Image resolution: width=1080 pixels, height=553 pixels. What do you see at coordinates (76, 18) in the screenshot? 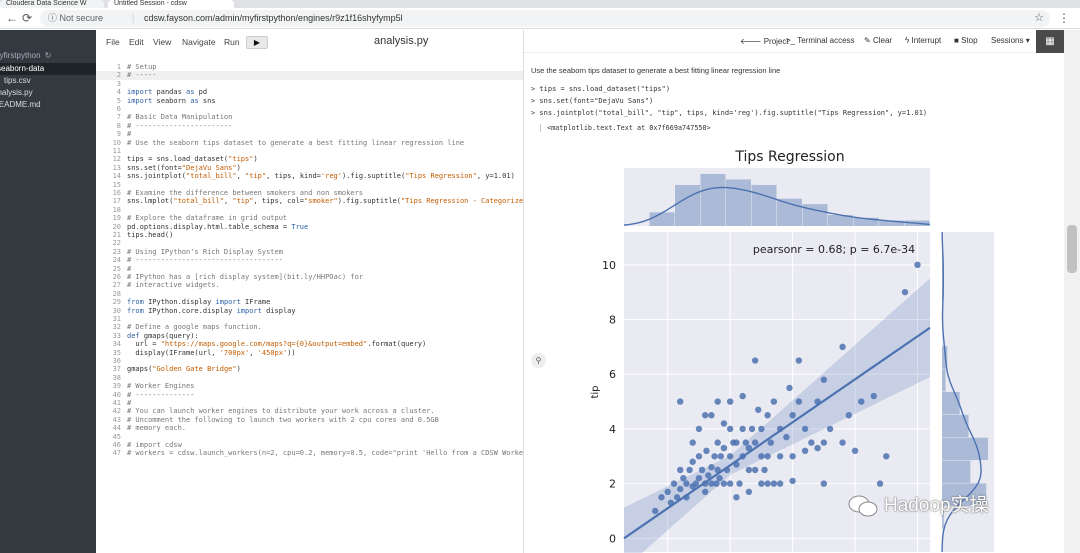
I see `not-secure-label: ⓘ Not secure` at bounding box center [76, 18].